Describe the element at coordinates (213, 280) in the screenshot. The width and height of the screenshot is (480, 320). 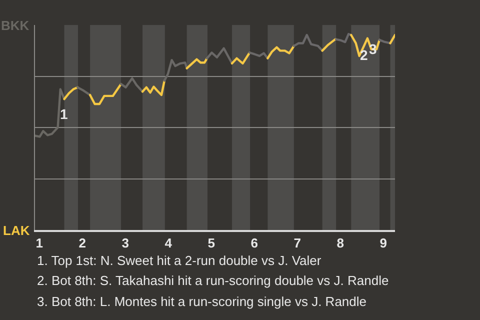
I see `text: 2. Bot 8th: S. Takahashi hit a run-scoring double vs J. Randle` at that location.